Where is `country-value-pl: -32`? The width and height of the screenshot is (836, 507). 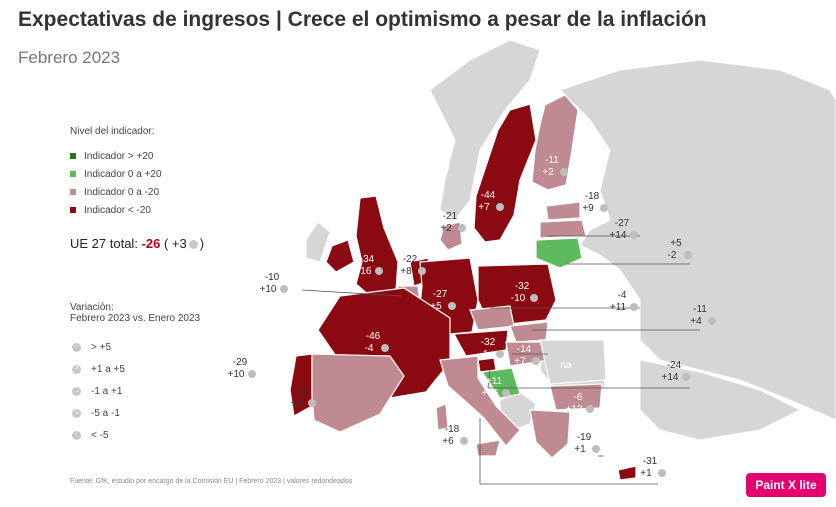
country-value-pl: -32 is located at coordinates (522, 286).